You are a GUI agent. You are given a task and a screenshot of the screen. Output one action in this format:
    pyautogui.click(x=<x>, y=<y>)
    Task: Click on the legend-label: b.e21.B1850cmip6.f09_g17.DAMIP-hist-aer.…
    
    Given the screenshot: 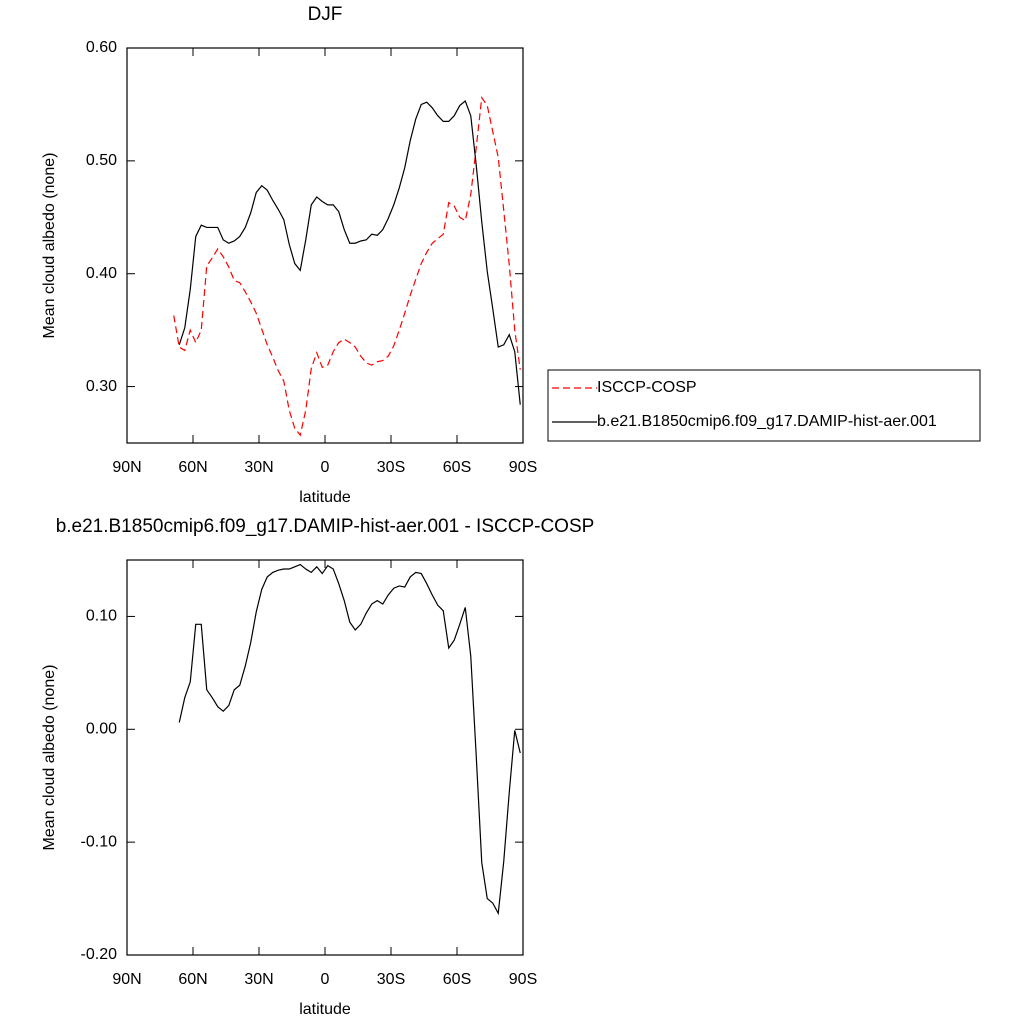 What is the action you would take?
    pyautogui.click(x=767, y=421)
    